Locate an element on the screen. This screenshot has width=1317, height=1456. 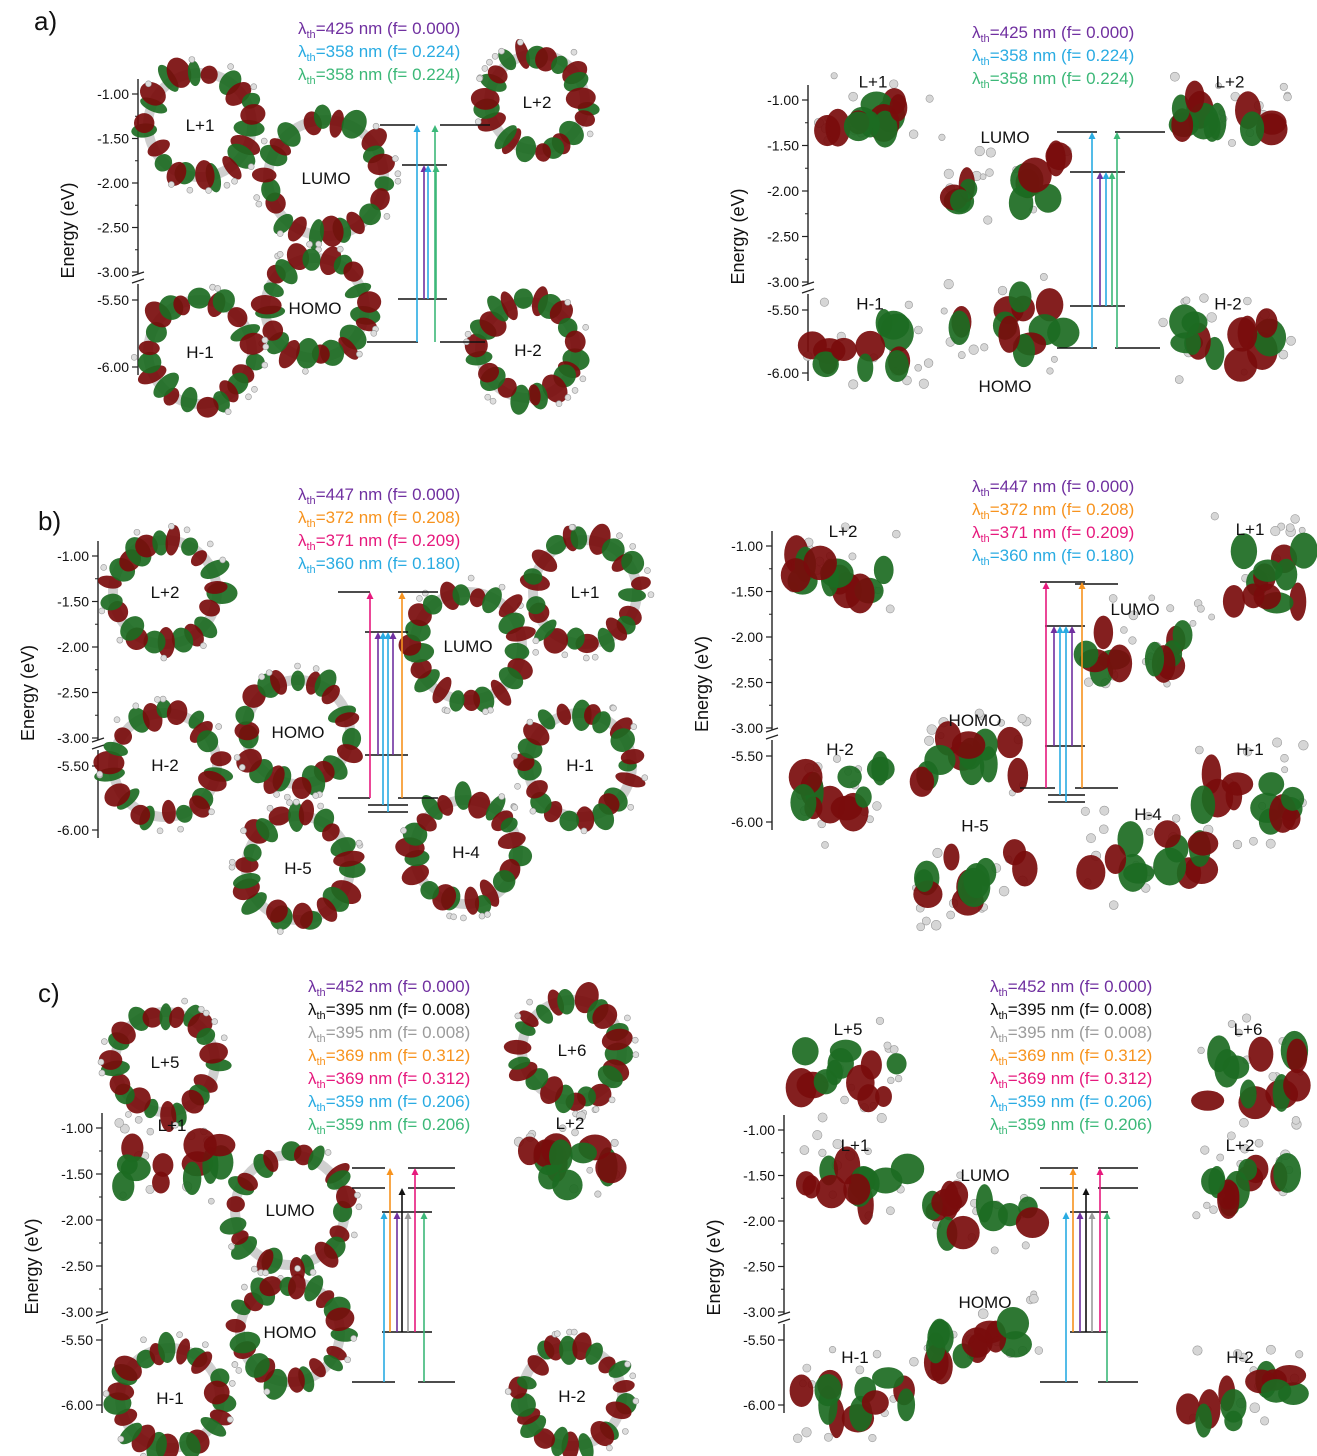
orbital-c-left-l5: L+5 is located at coordinates (164, 1065).